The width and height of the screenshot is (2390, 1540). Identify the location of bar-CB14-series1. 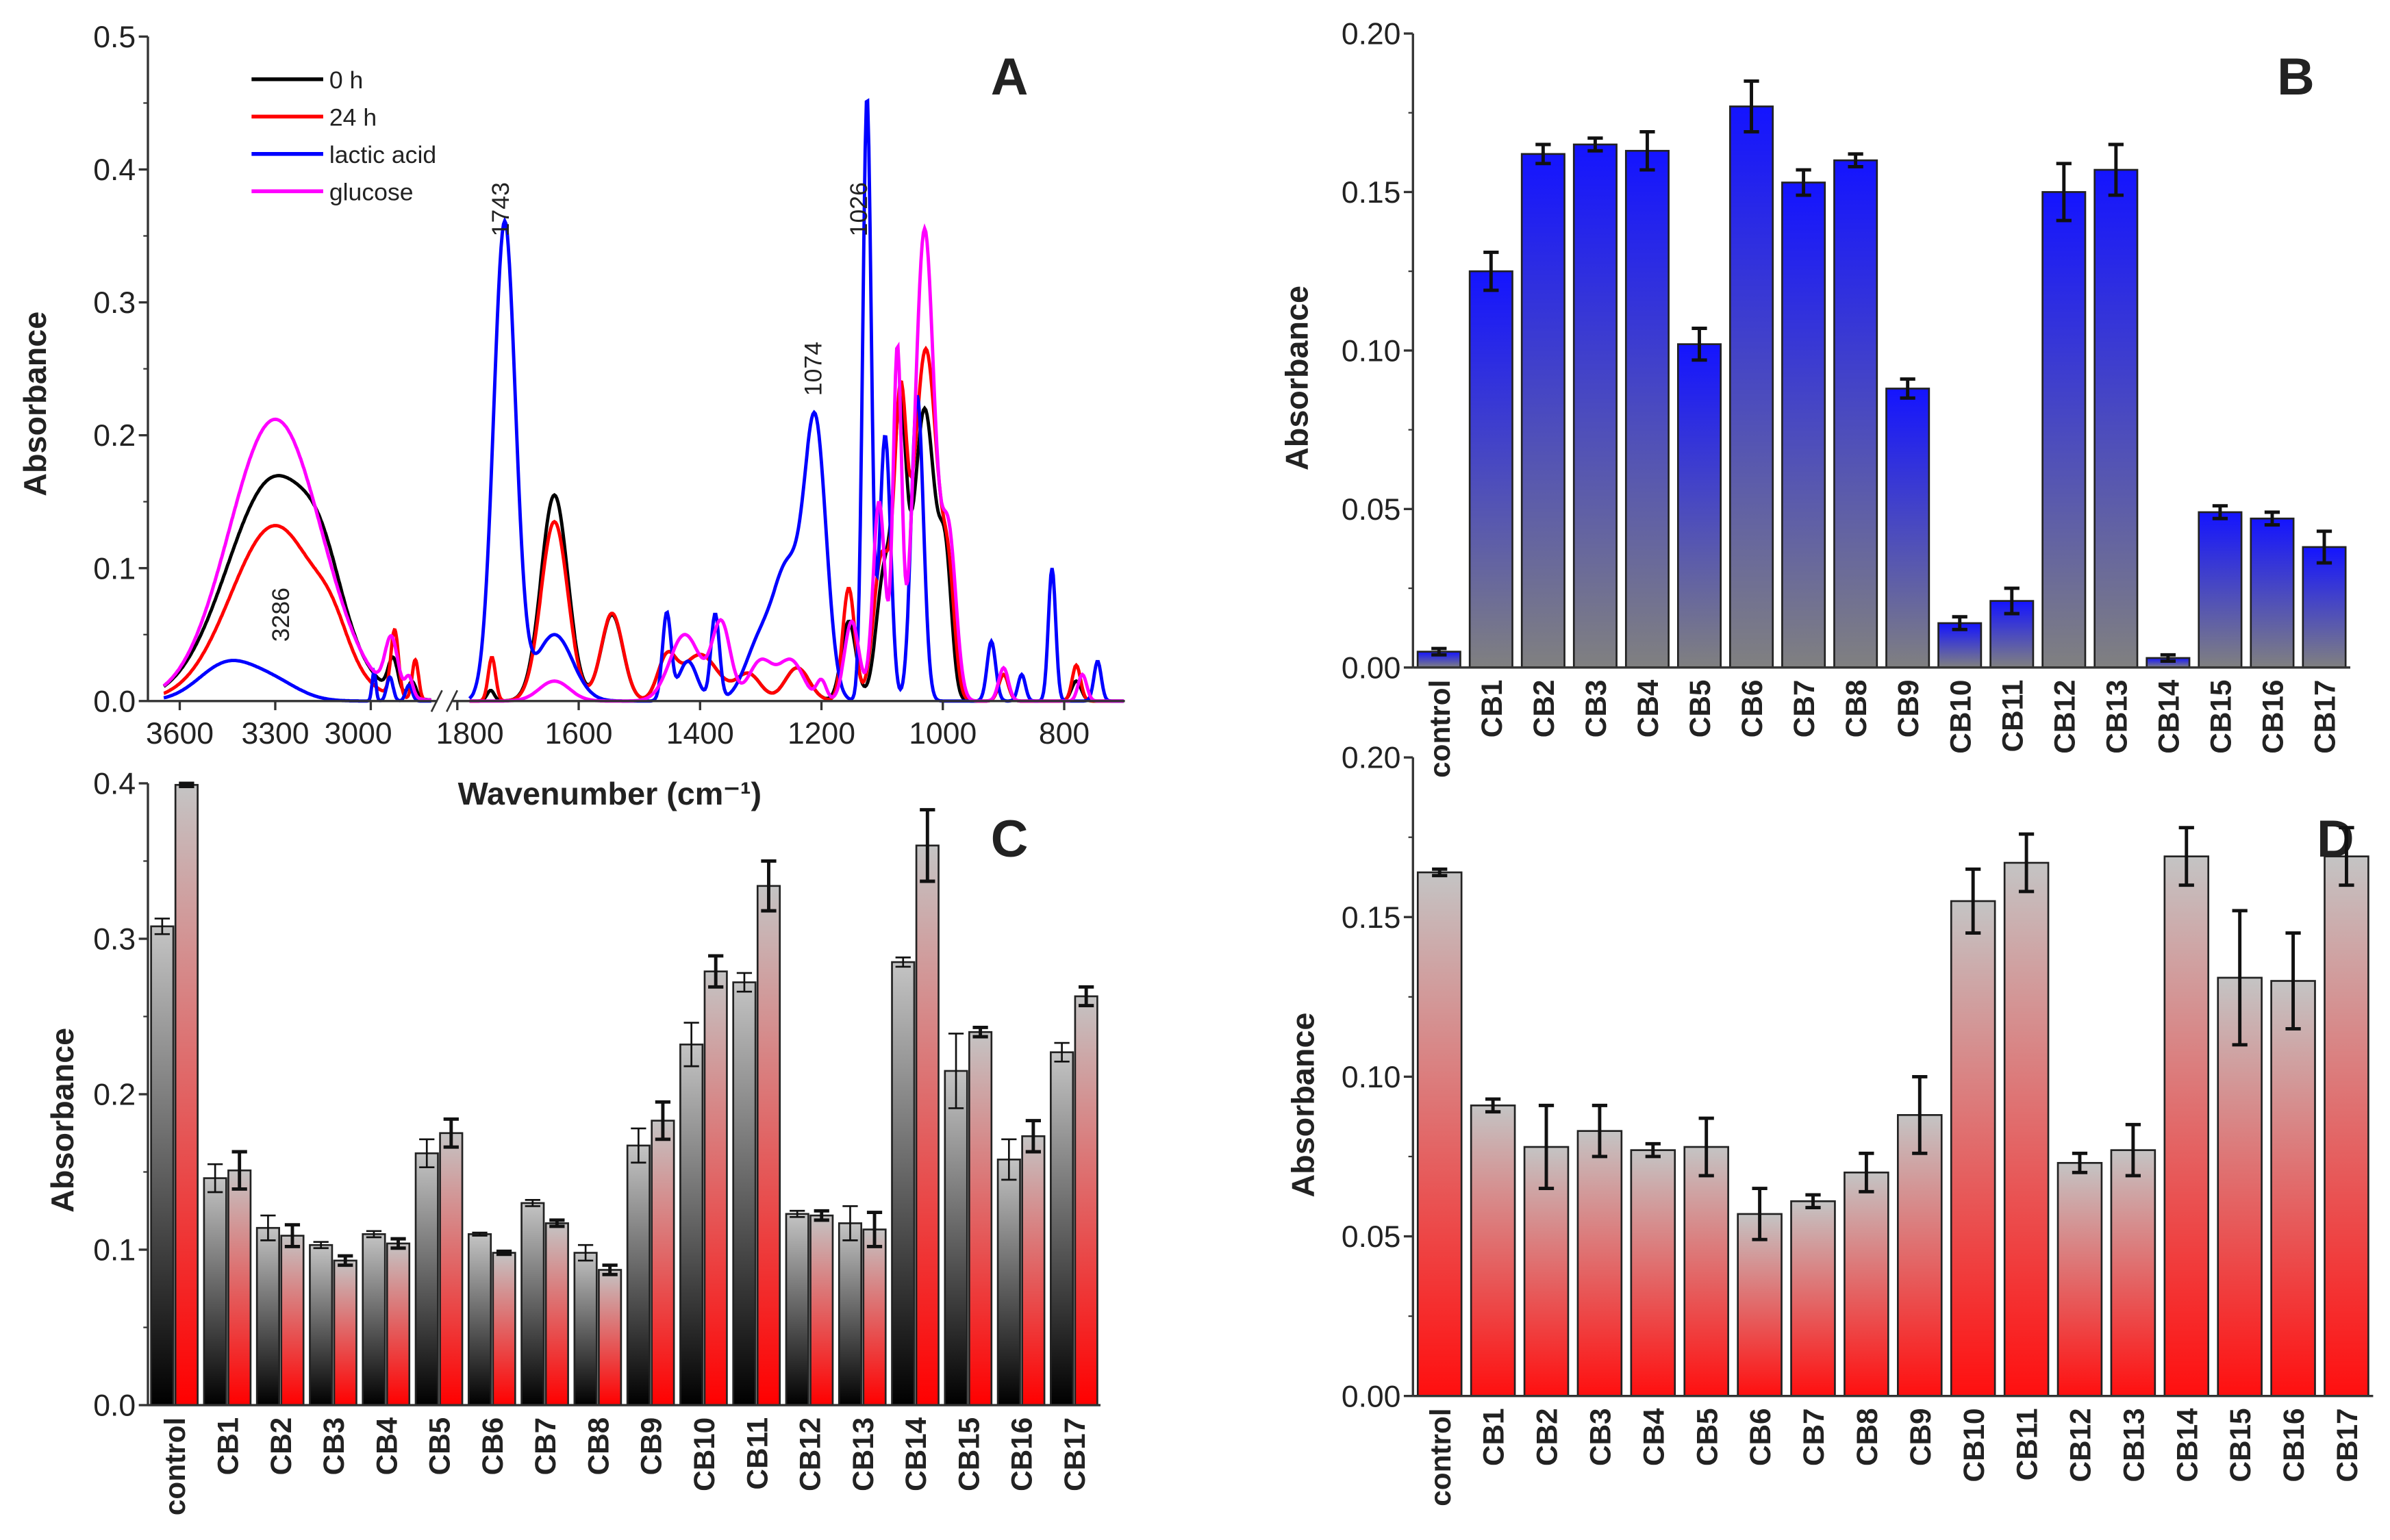
(903, 1183).